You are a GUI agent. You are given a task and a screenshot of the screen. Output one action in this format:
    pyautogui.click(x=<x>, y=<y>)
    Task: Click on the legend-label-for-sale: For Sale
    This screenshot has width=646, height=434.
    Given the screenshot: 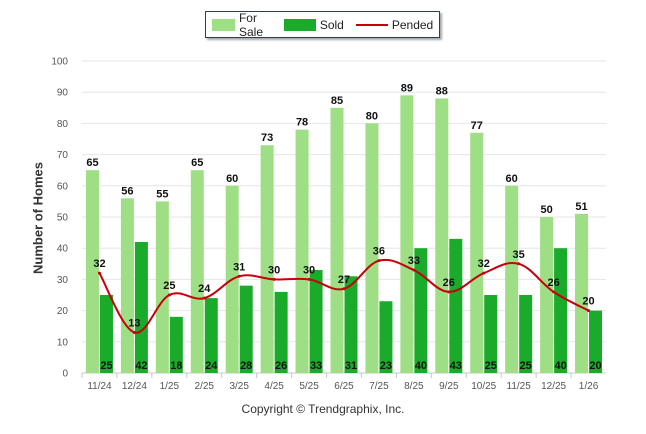 What is the action you would take?
    pyautogui.click(x=250, y=24)
    